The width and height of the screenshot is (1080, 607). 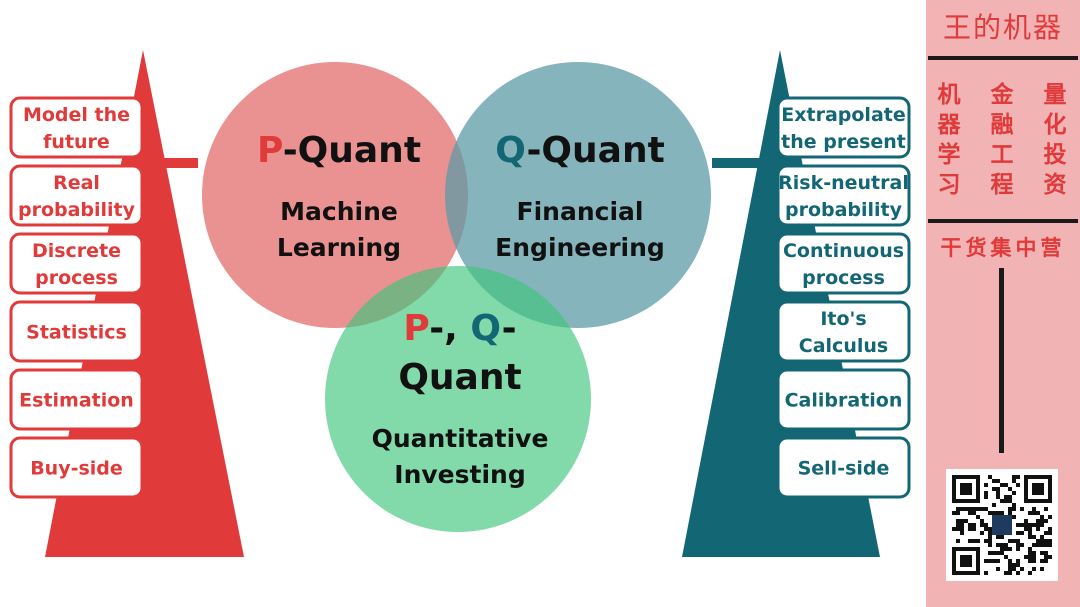 I want to click on right-list-label: Risk-neutral probability, so click(x=843, y=196).